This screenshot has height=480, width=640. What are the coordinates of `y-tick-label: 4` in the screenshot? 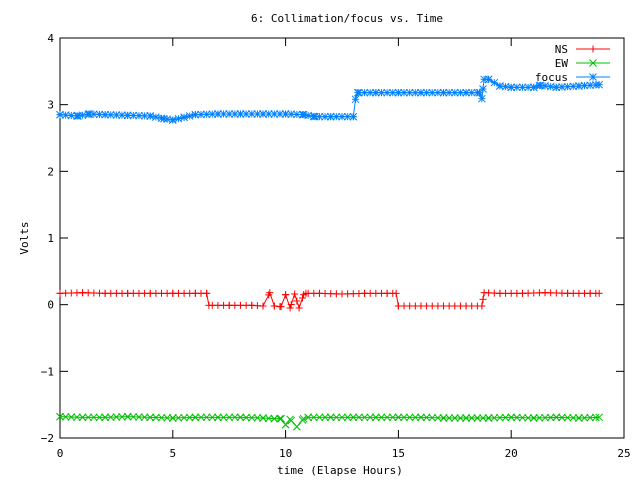 It's located at (50, 38).